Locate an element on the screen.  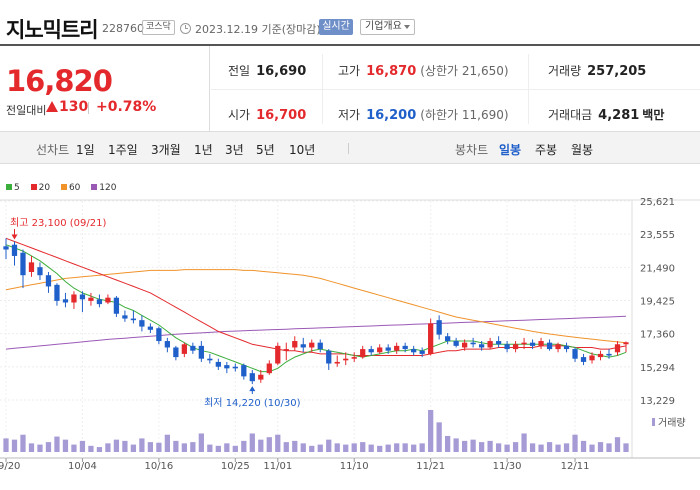
tab-monthly: 월봉 is located at coordinates (582, 150).